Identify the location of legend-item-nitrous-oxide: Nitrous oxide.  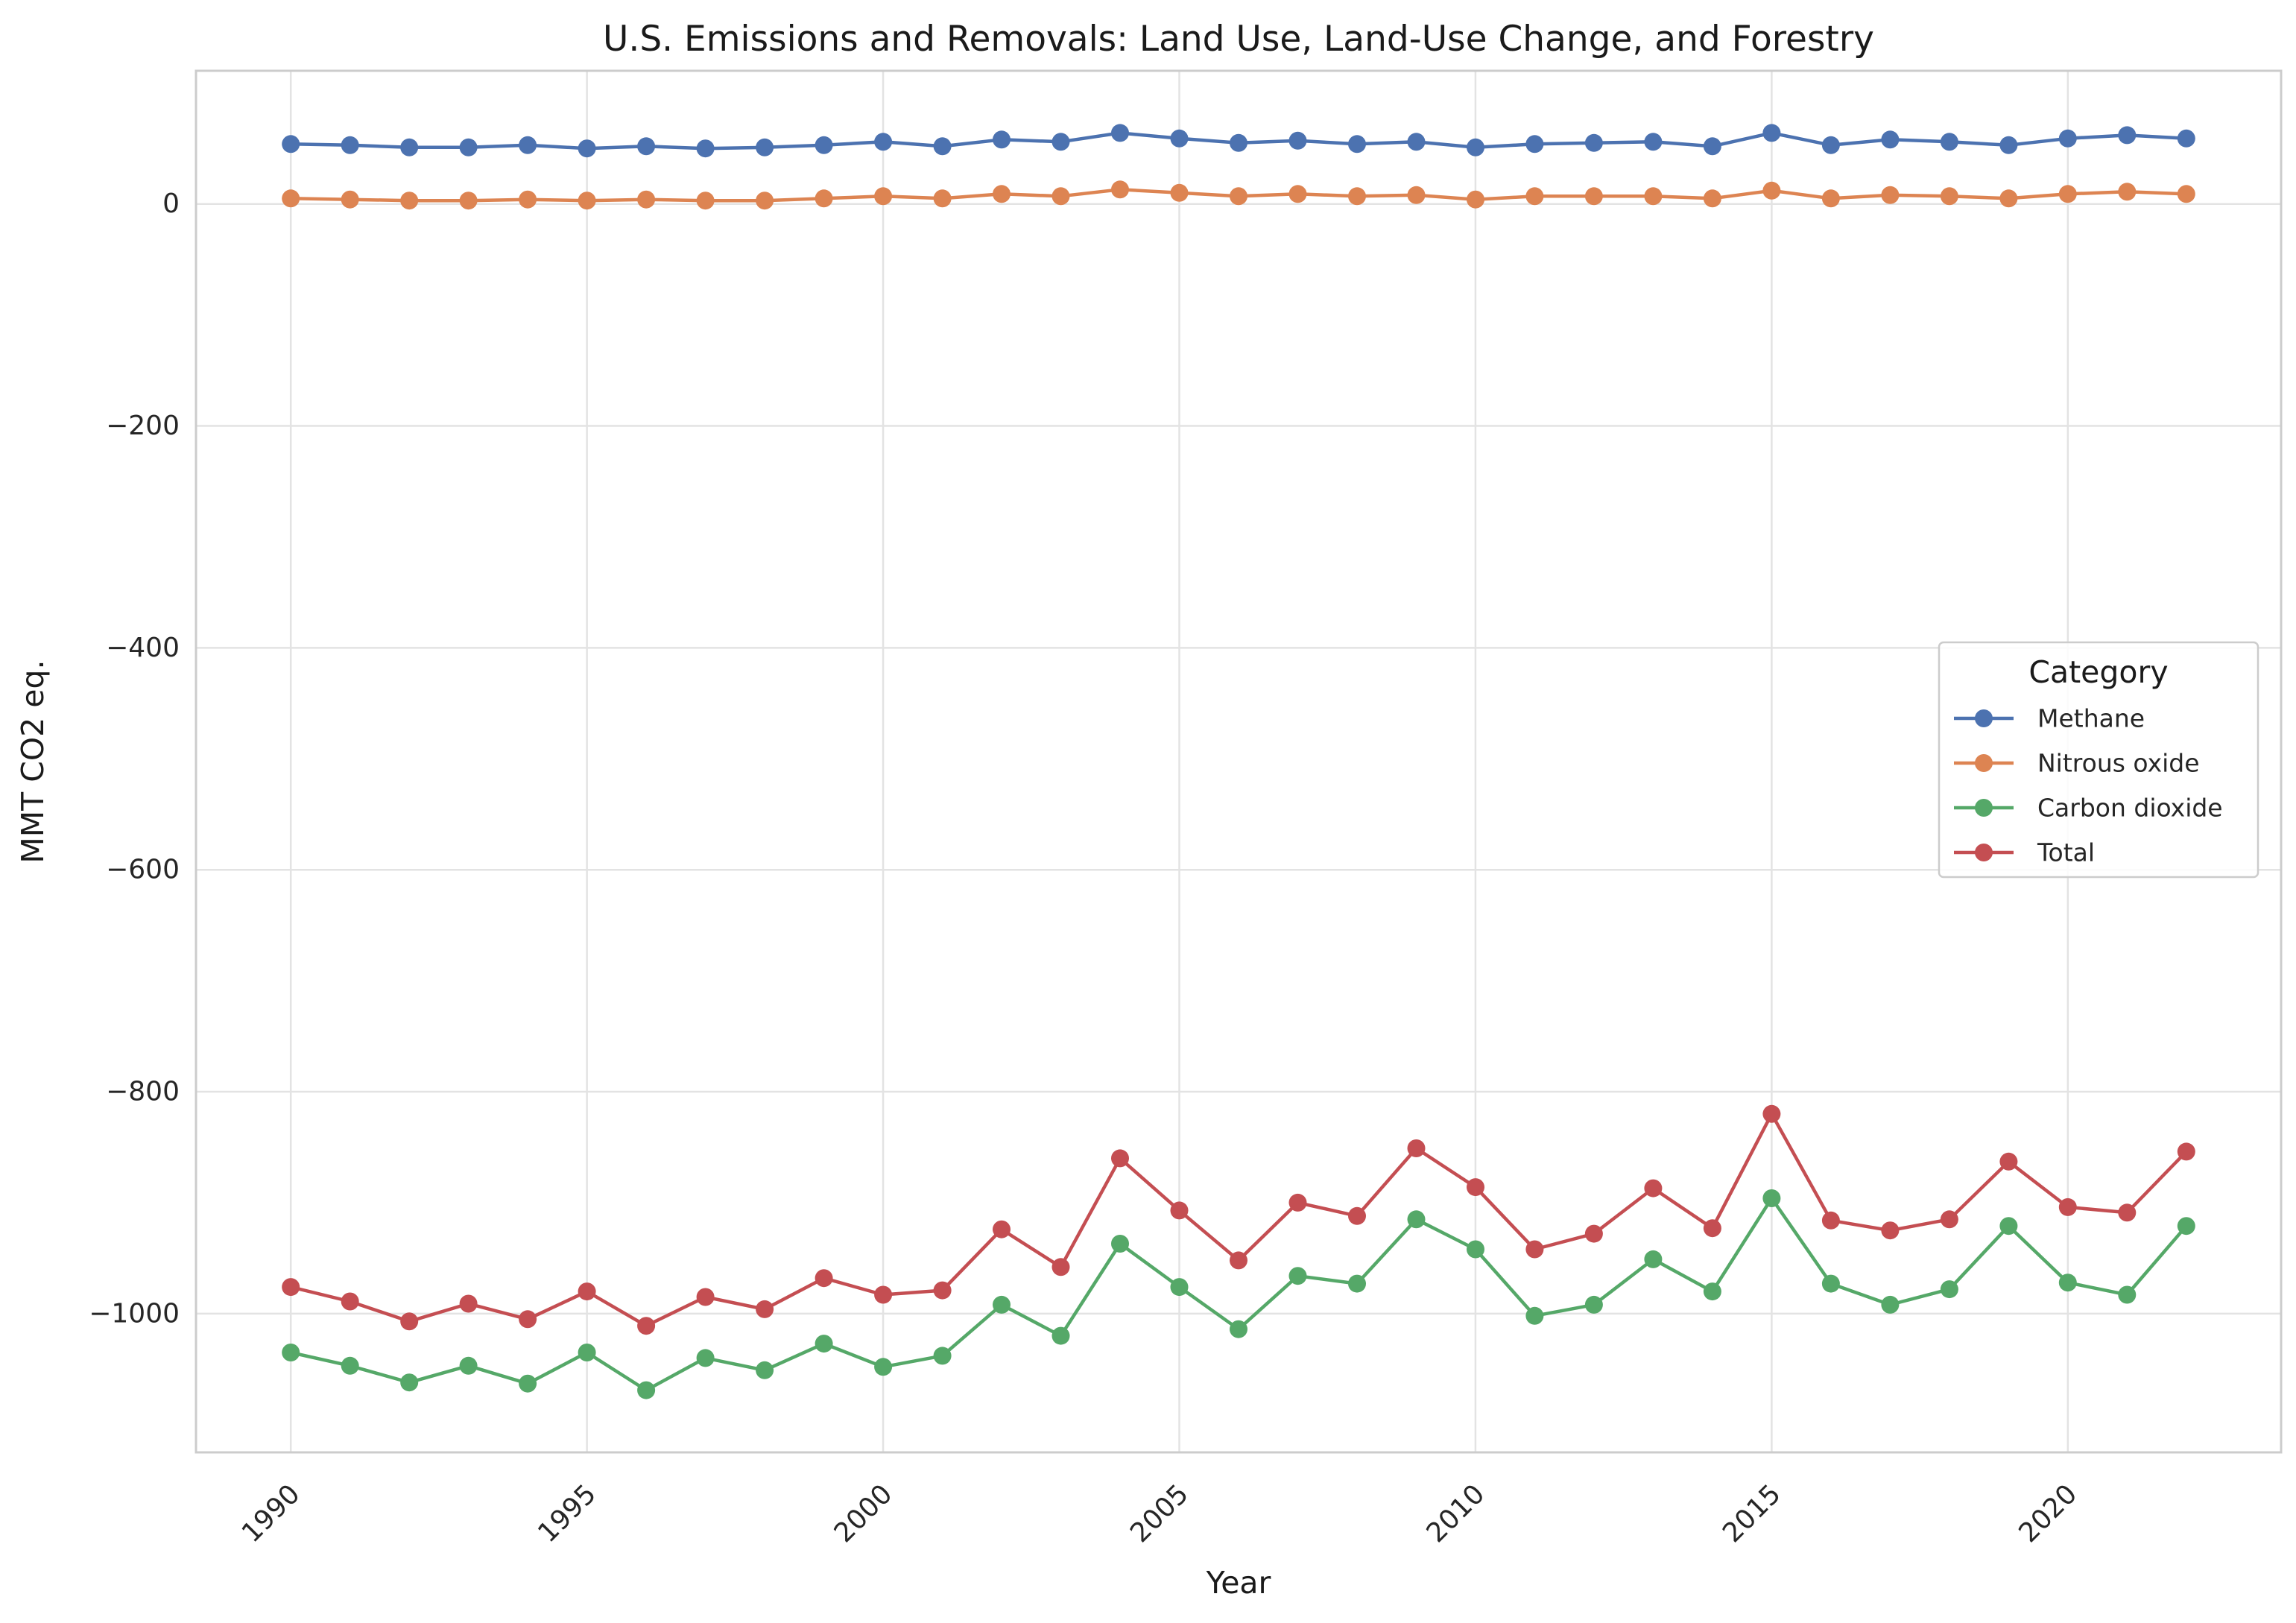
(2077, 764).